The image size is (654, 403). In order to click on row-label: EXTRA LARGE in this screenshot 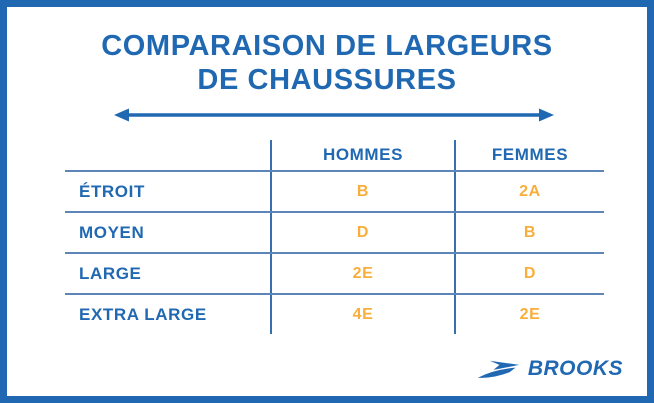, I will do `click(143, 314)`.